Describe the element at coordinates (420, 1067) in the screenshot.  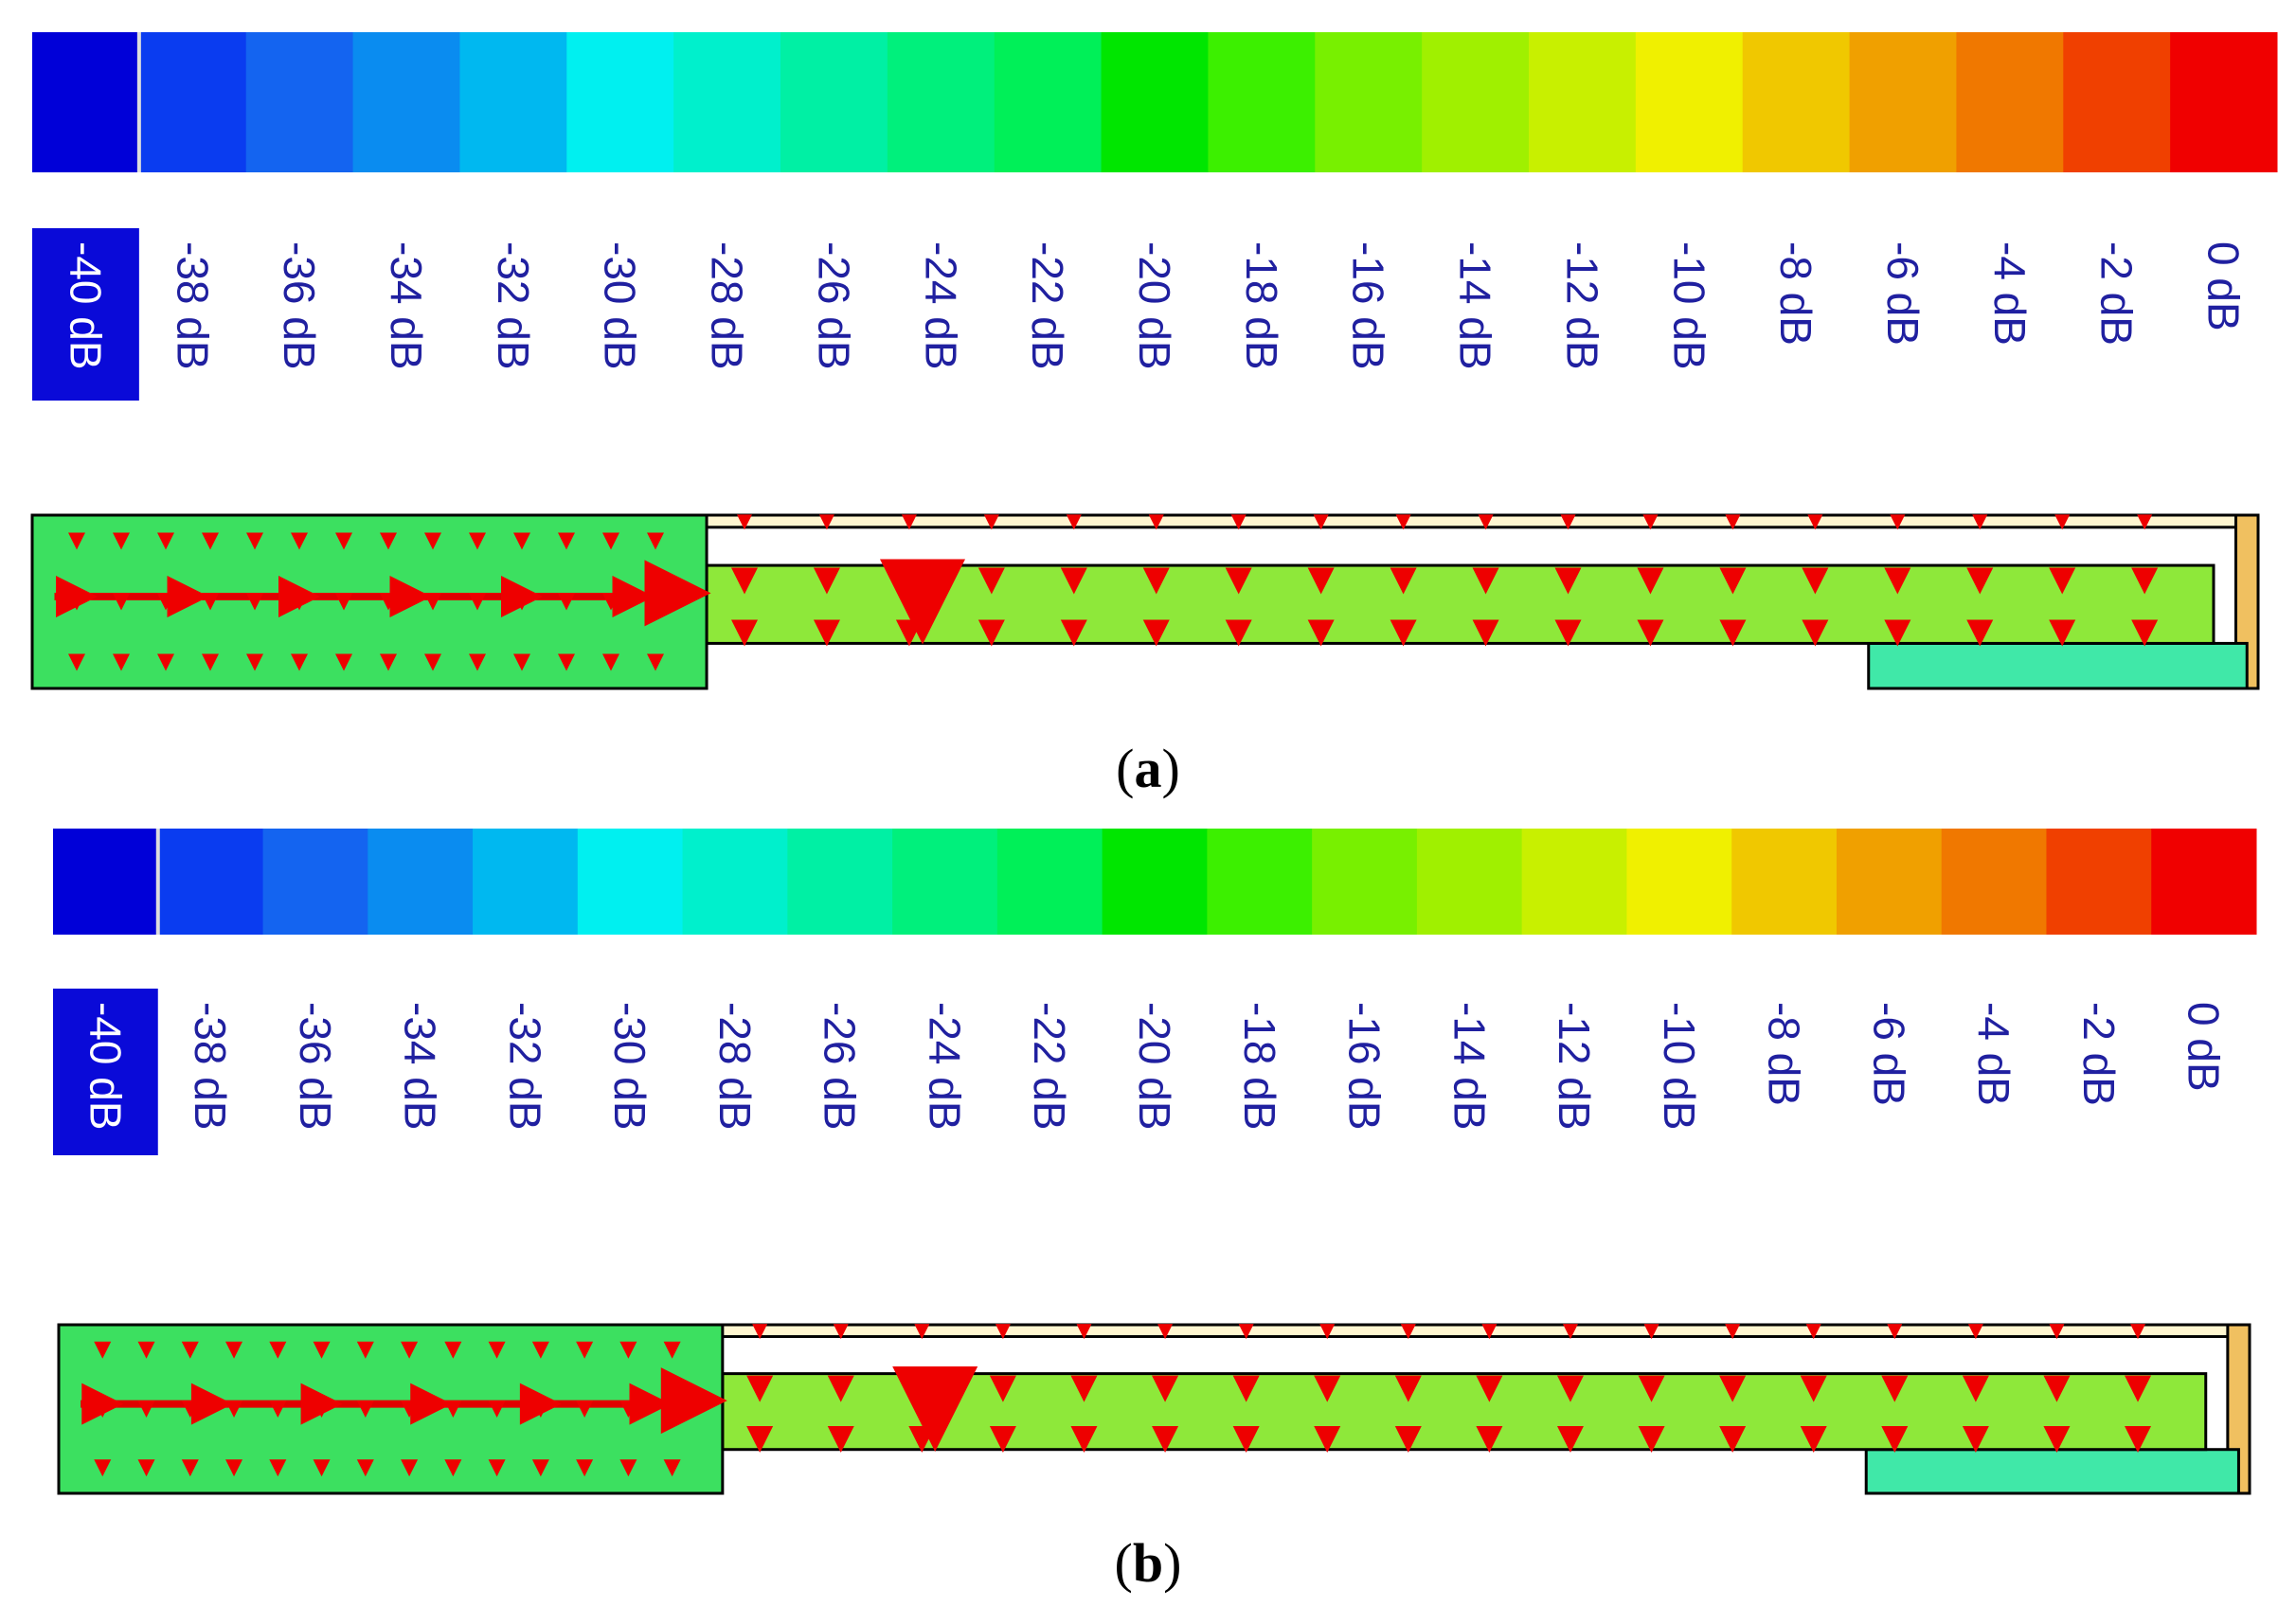
I see `scale-label: -34 dB` at that location.